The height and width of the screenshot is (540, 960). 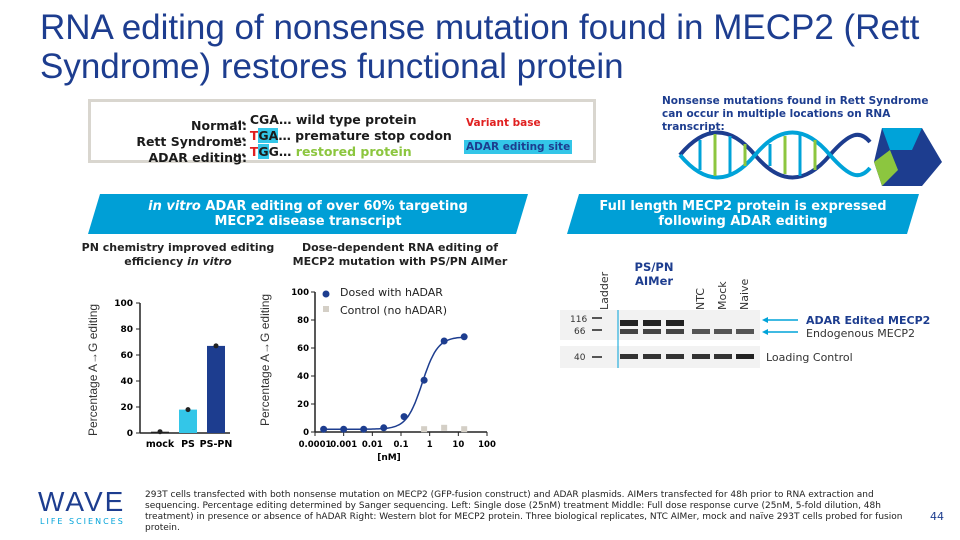 I want to click on wave-logo: WAVE, so click(x=82, y=501).